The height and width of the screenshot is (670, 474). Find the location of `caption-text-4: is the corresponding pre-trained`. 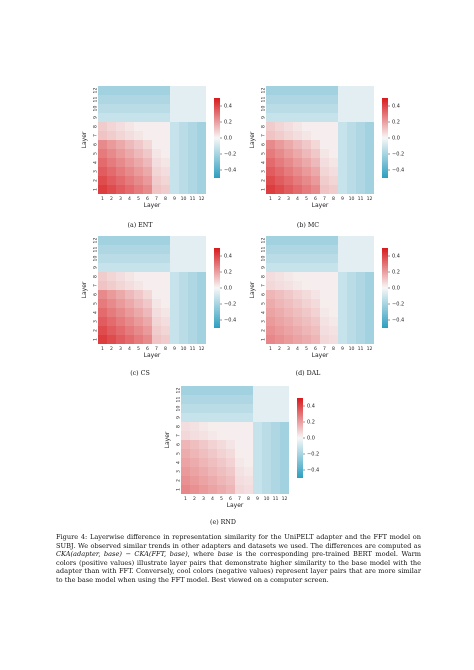

caption-text-4: is the corresponding pre-trained is located at coordinates (293, 554).